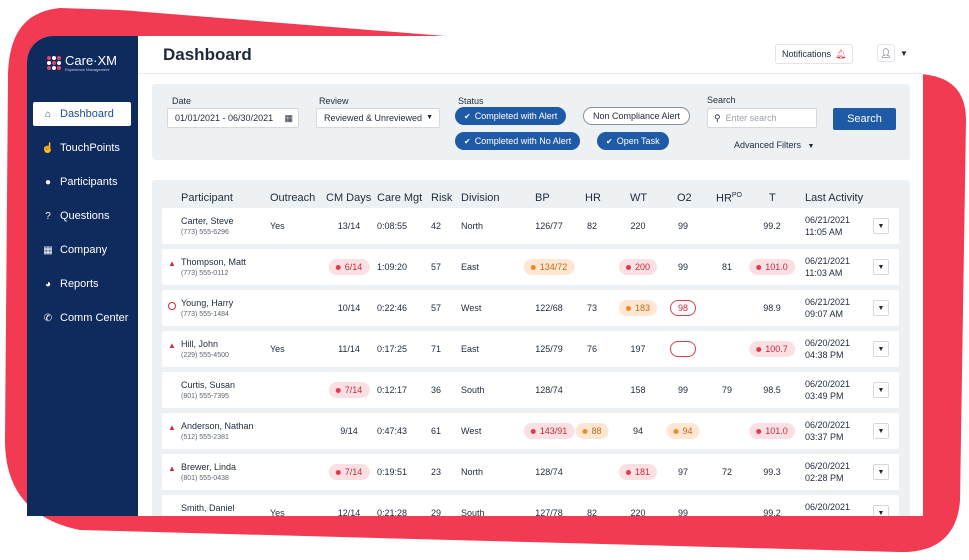 Image resolution: width=969 pixels, height=560 pixels. I want to click on bp-value: 128/74, so click(549, 390).